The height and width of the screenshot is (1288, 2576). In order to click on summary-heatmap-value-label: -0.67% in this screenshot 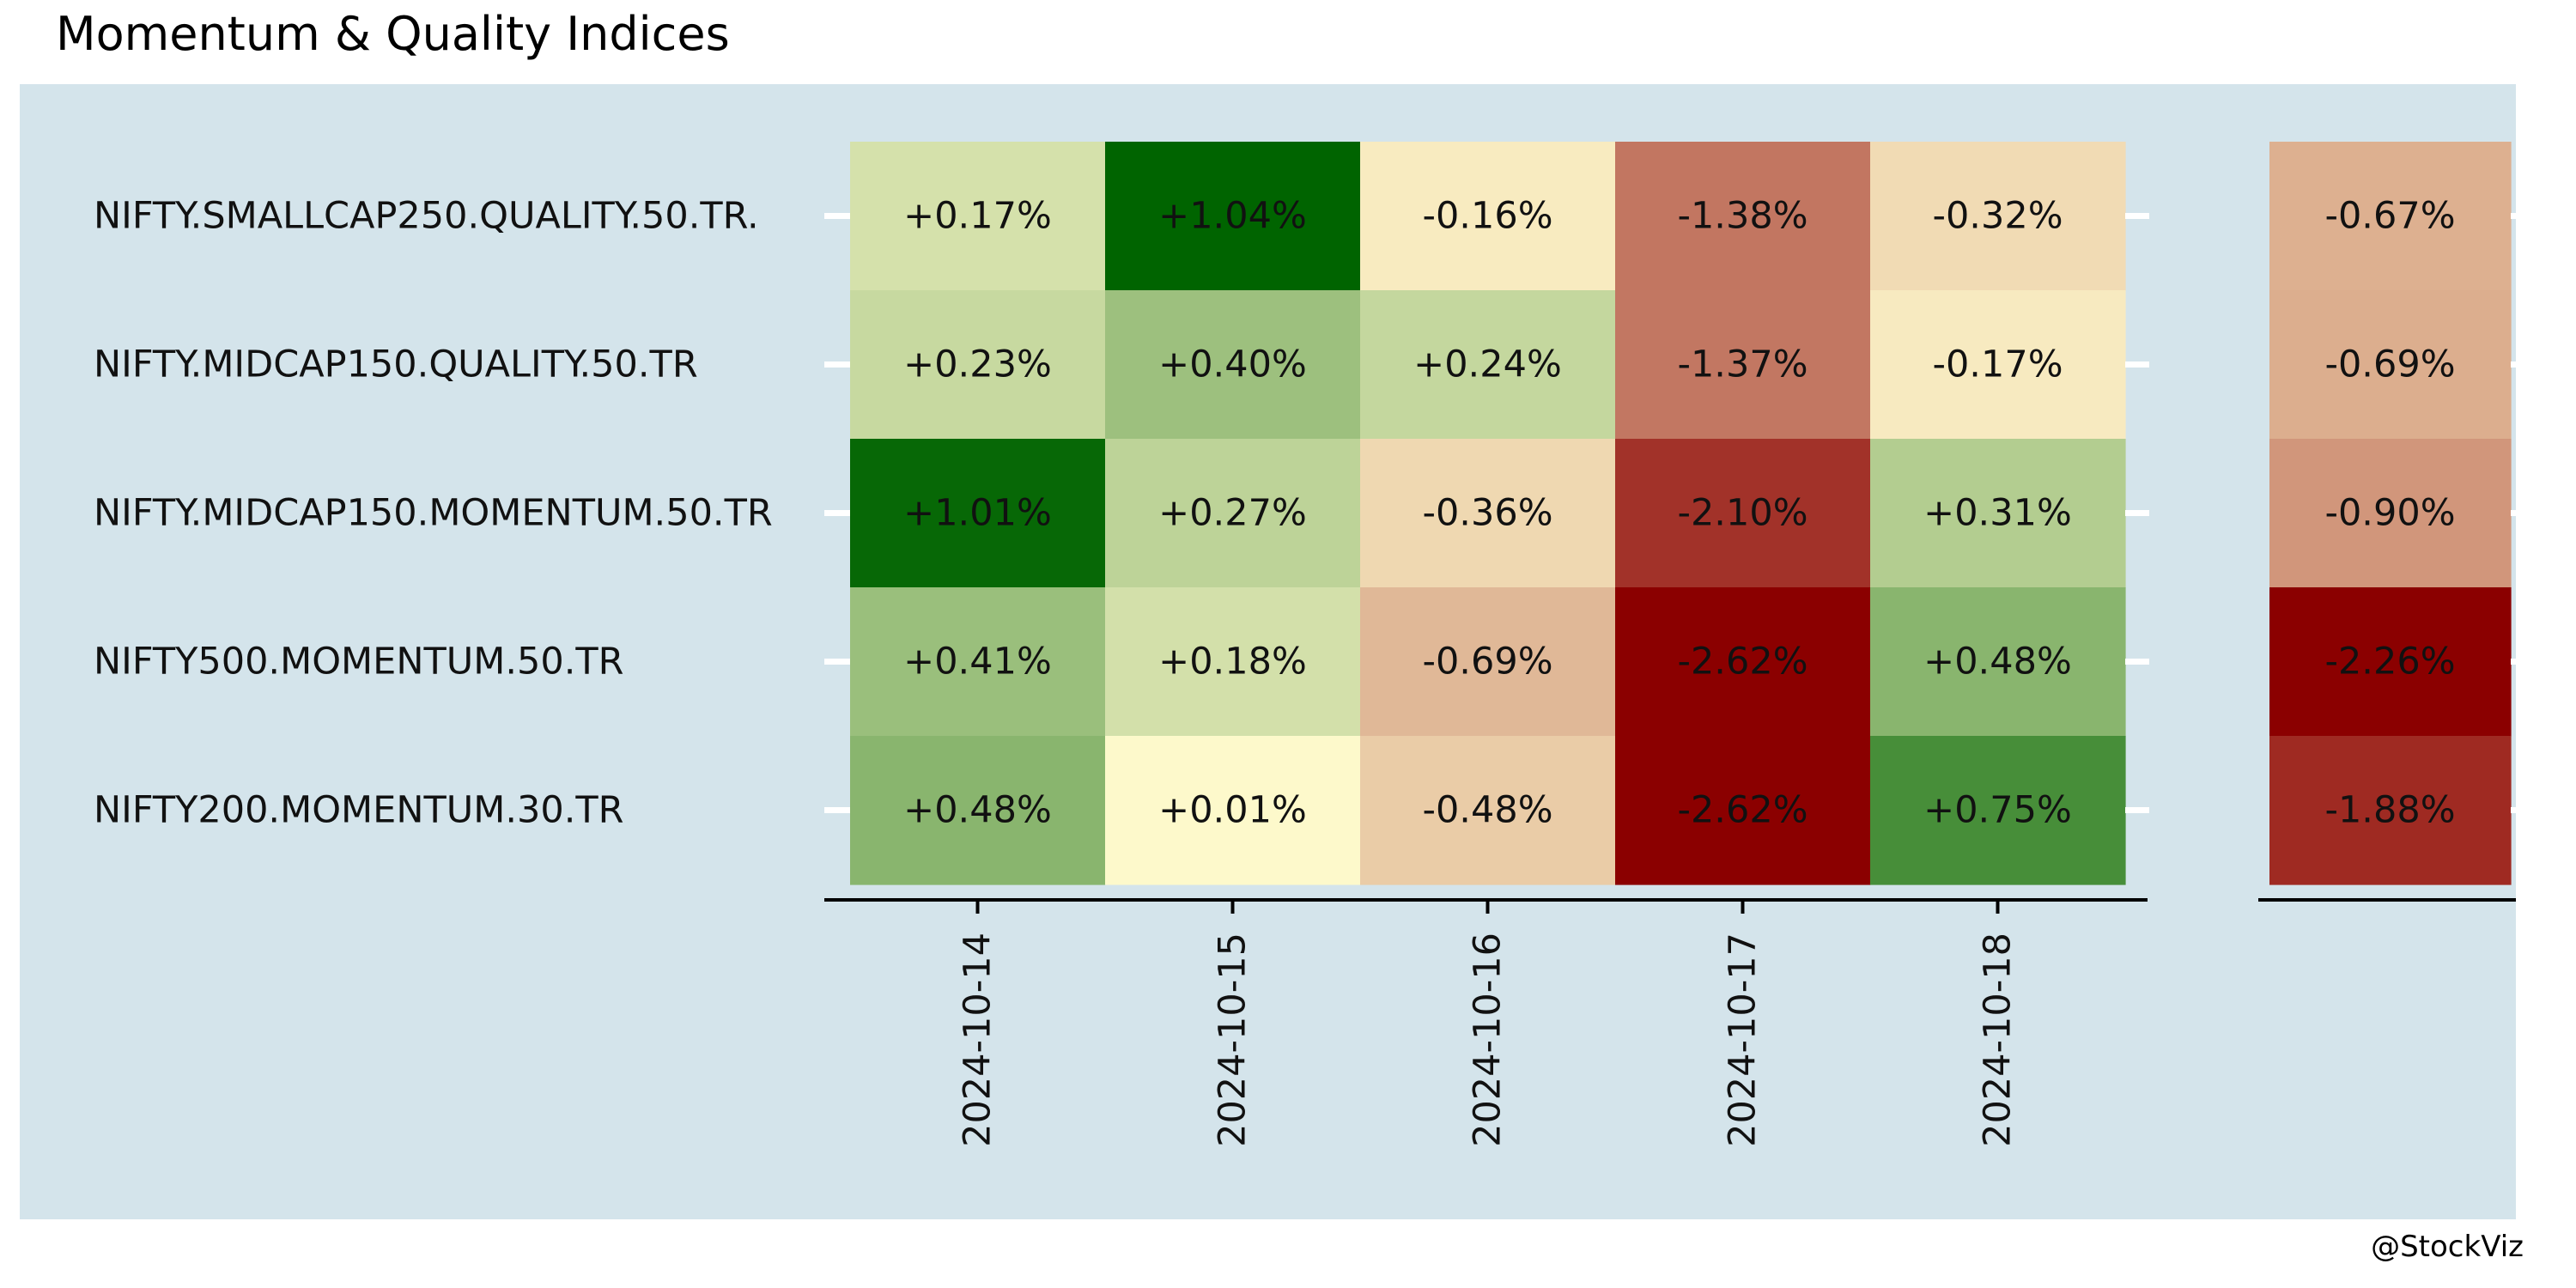, I will do `click(2390, 217)`.